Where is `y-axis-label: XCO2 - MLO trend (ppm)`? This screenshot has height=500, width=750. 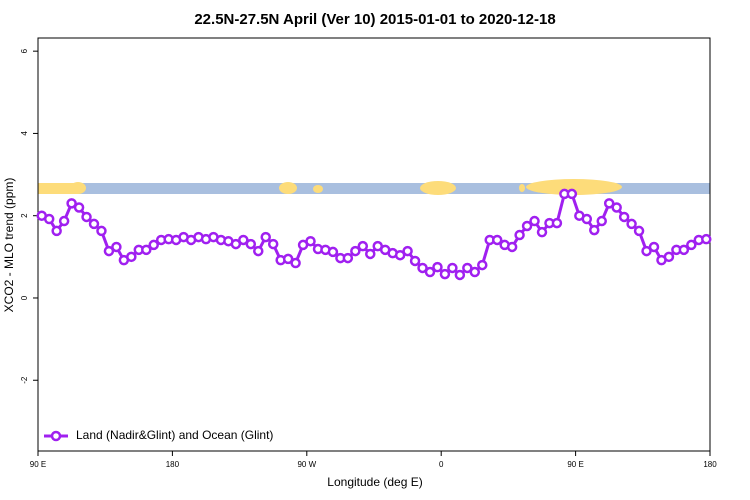
y-axis-label: XCO2 - MLO trend (ppm) is located at coordinates (9, 245).